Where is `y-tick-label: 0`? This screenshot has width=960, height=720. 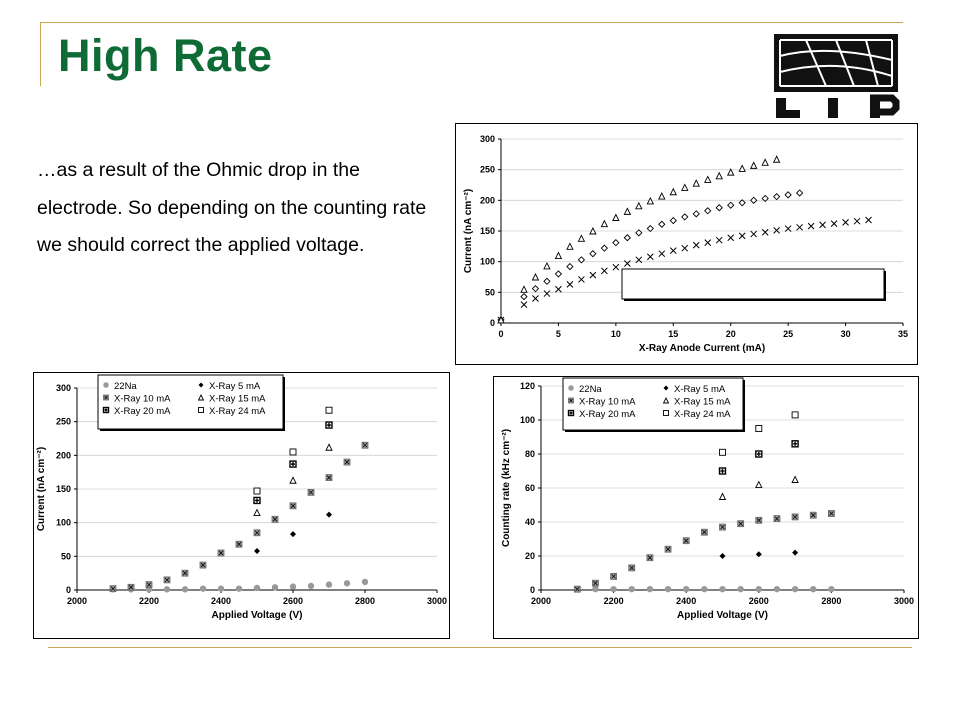 y-tick-label: 0 is located at coordinates (532, 590).